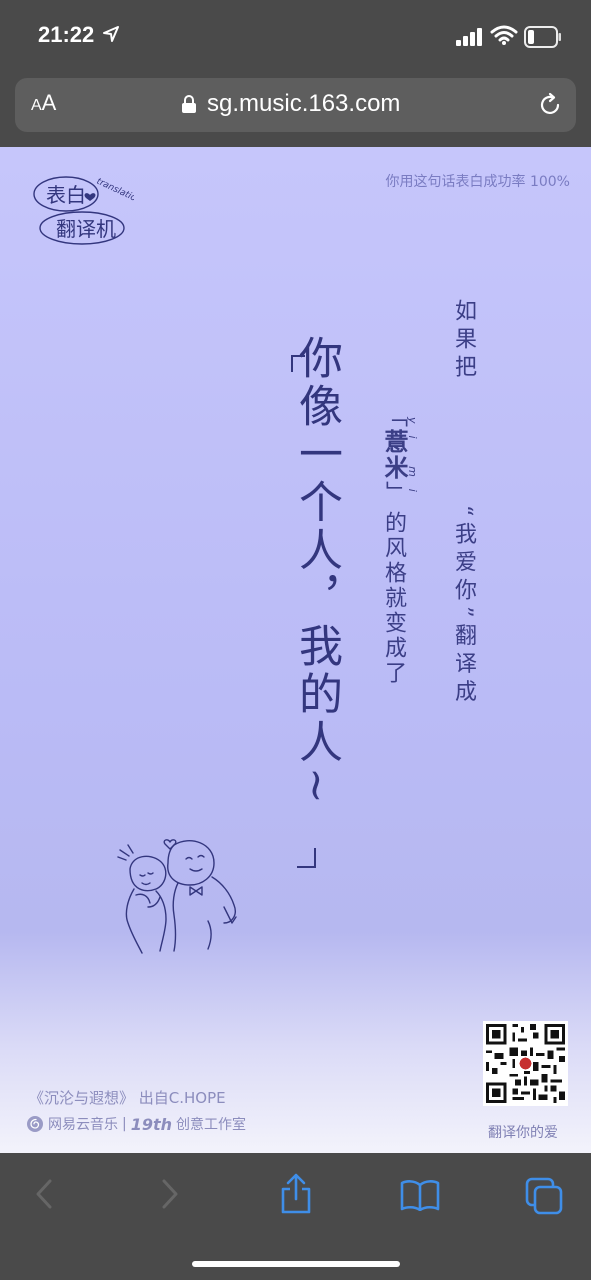 The width and height of the screenshot is (591, 1280). What do you see at coordinates (525, 1063) in the screenshot?
I see `qr-code` at bounding box center [525, 1063].